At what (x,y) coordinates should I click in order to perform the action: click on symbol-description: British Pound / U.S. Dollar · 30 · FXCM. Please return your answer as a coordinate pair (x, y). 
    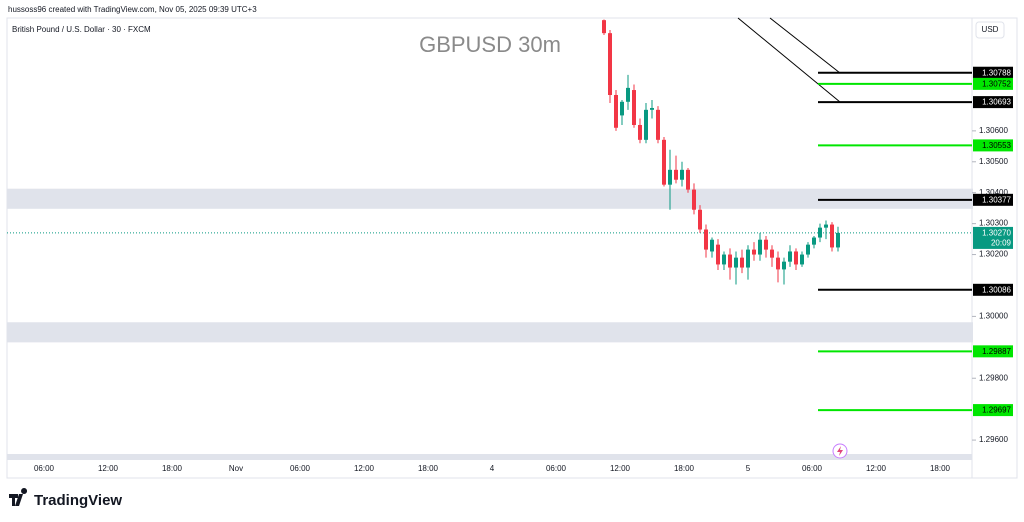
    Looking at the image, I should click on (81, 29).